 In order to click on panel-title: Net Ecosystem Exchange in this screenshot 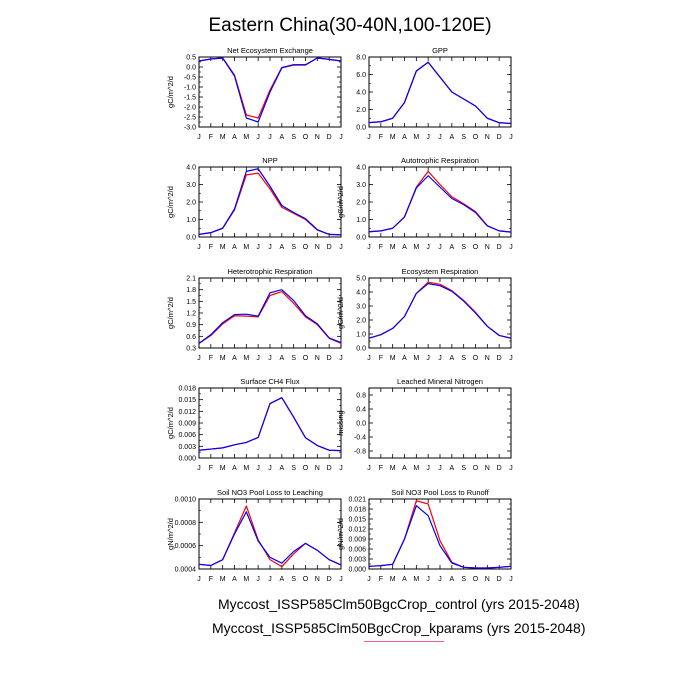, I will do `click(270, 50)`.